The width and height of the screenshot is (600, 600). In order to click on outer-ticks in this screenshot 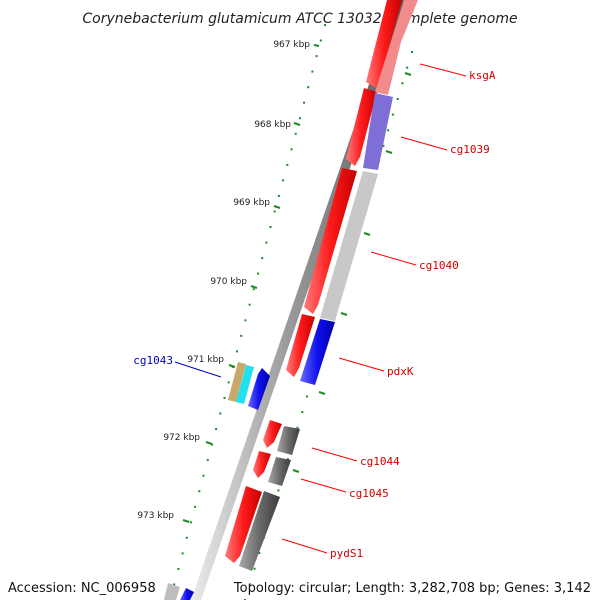, I will do `click(352, 272)`.